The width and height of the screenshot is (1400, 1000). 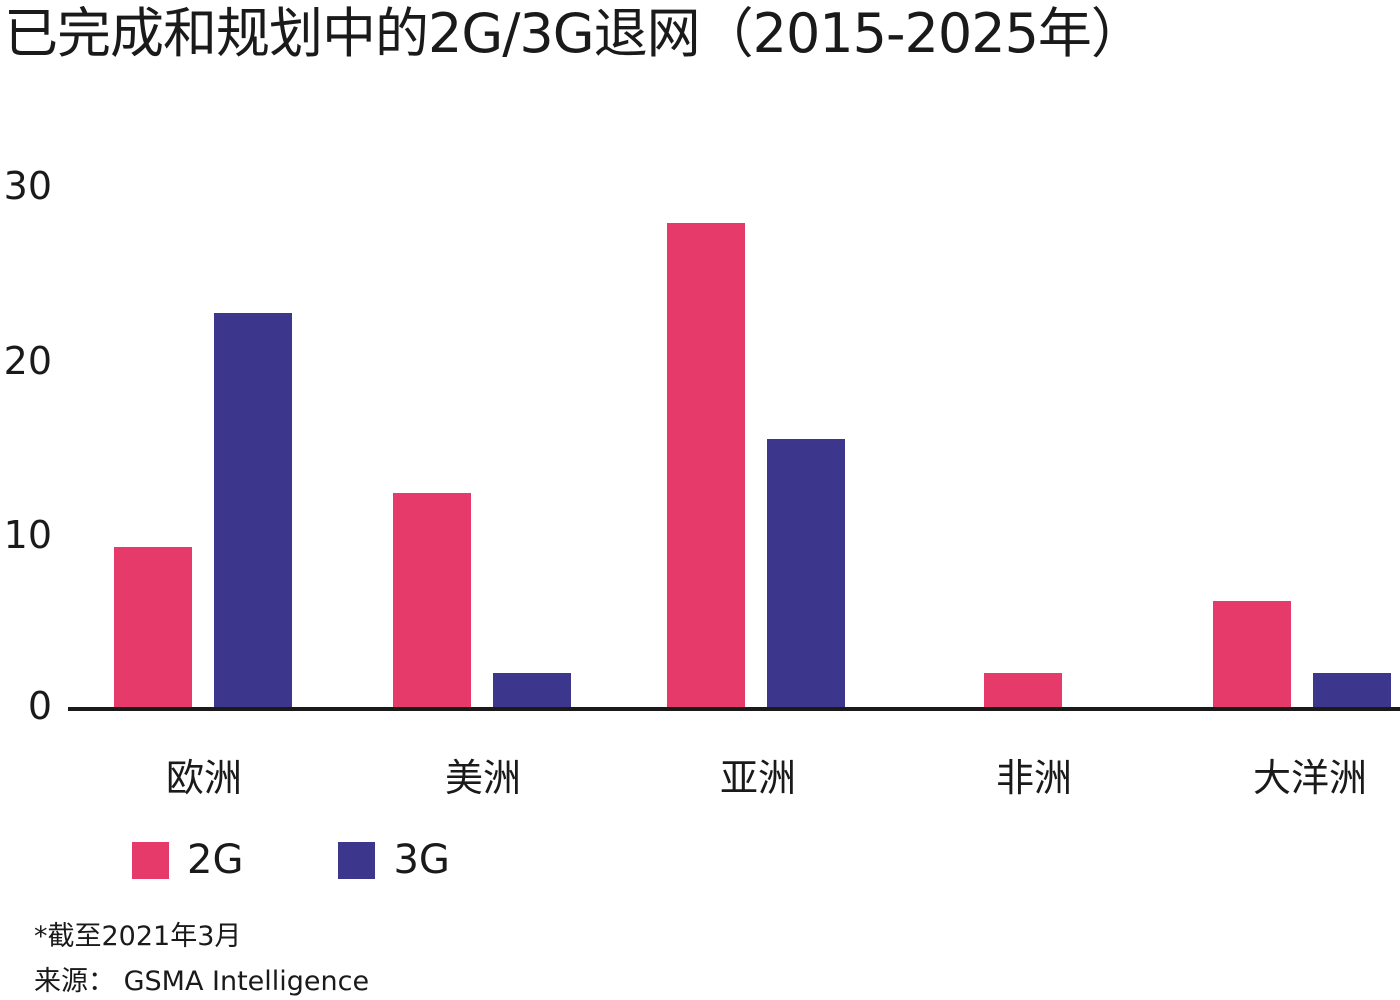 What do you see at coordinates (27, 186) in the screenshot?
I see `y-tick-30: 30` at bounding box center [27, 186].